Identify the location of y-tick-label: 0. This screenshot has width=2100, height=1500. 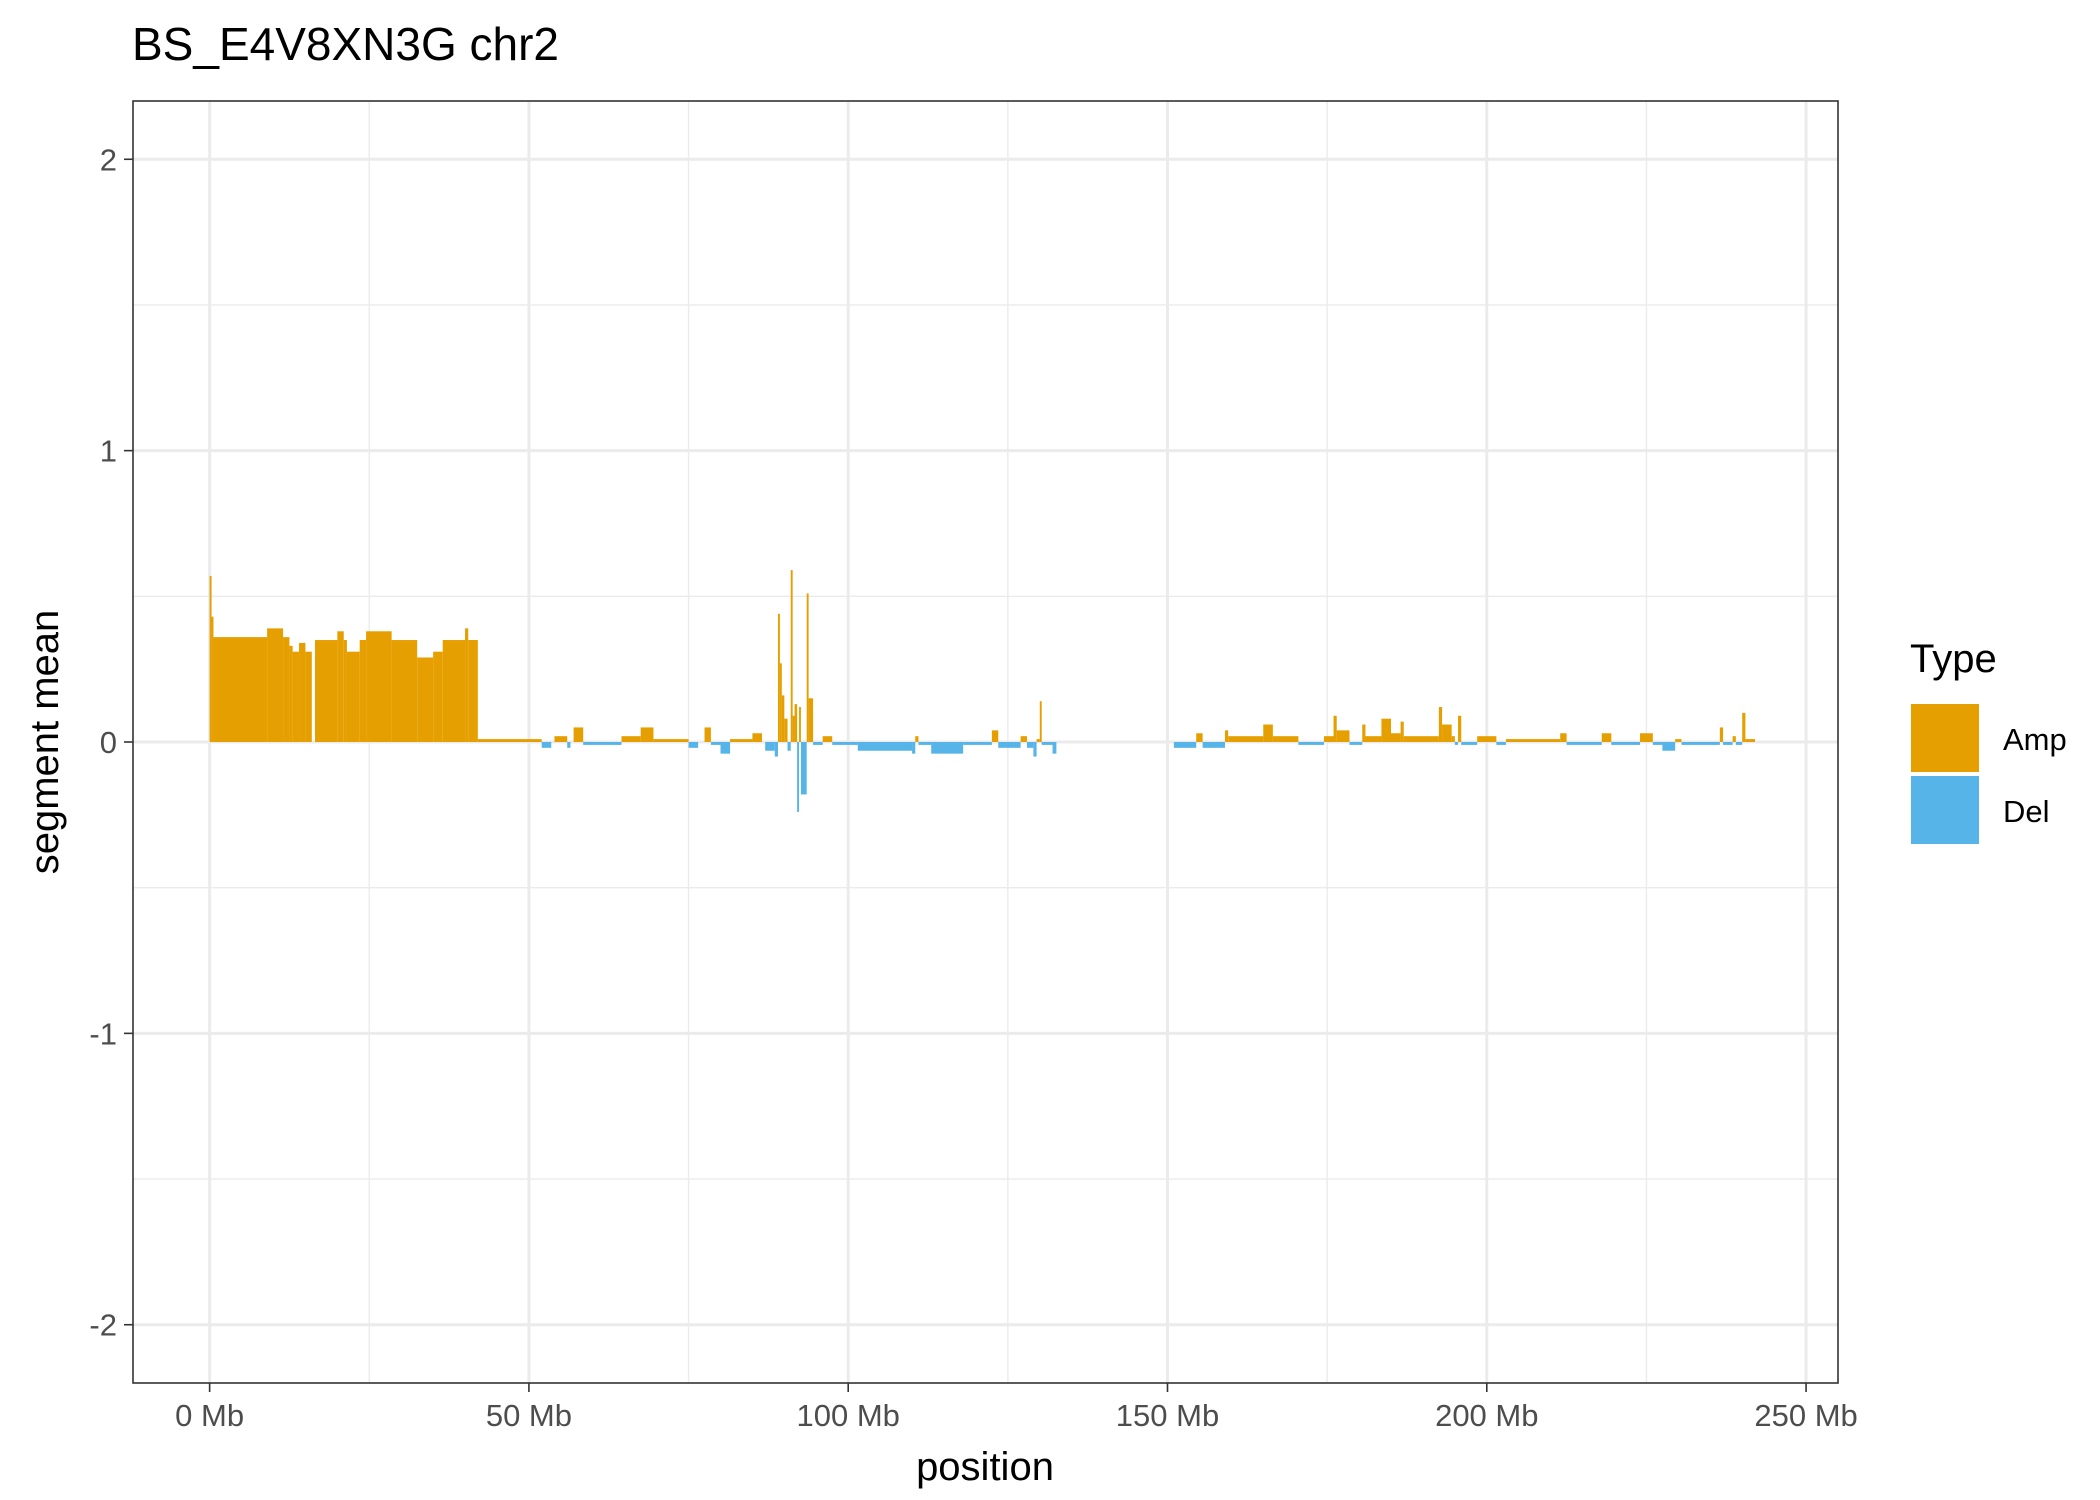
(108, 742).